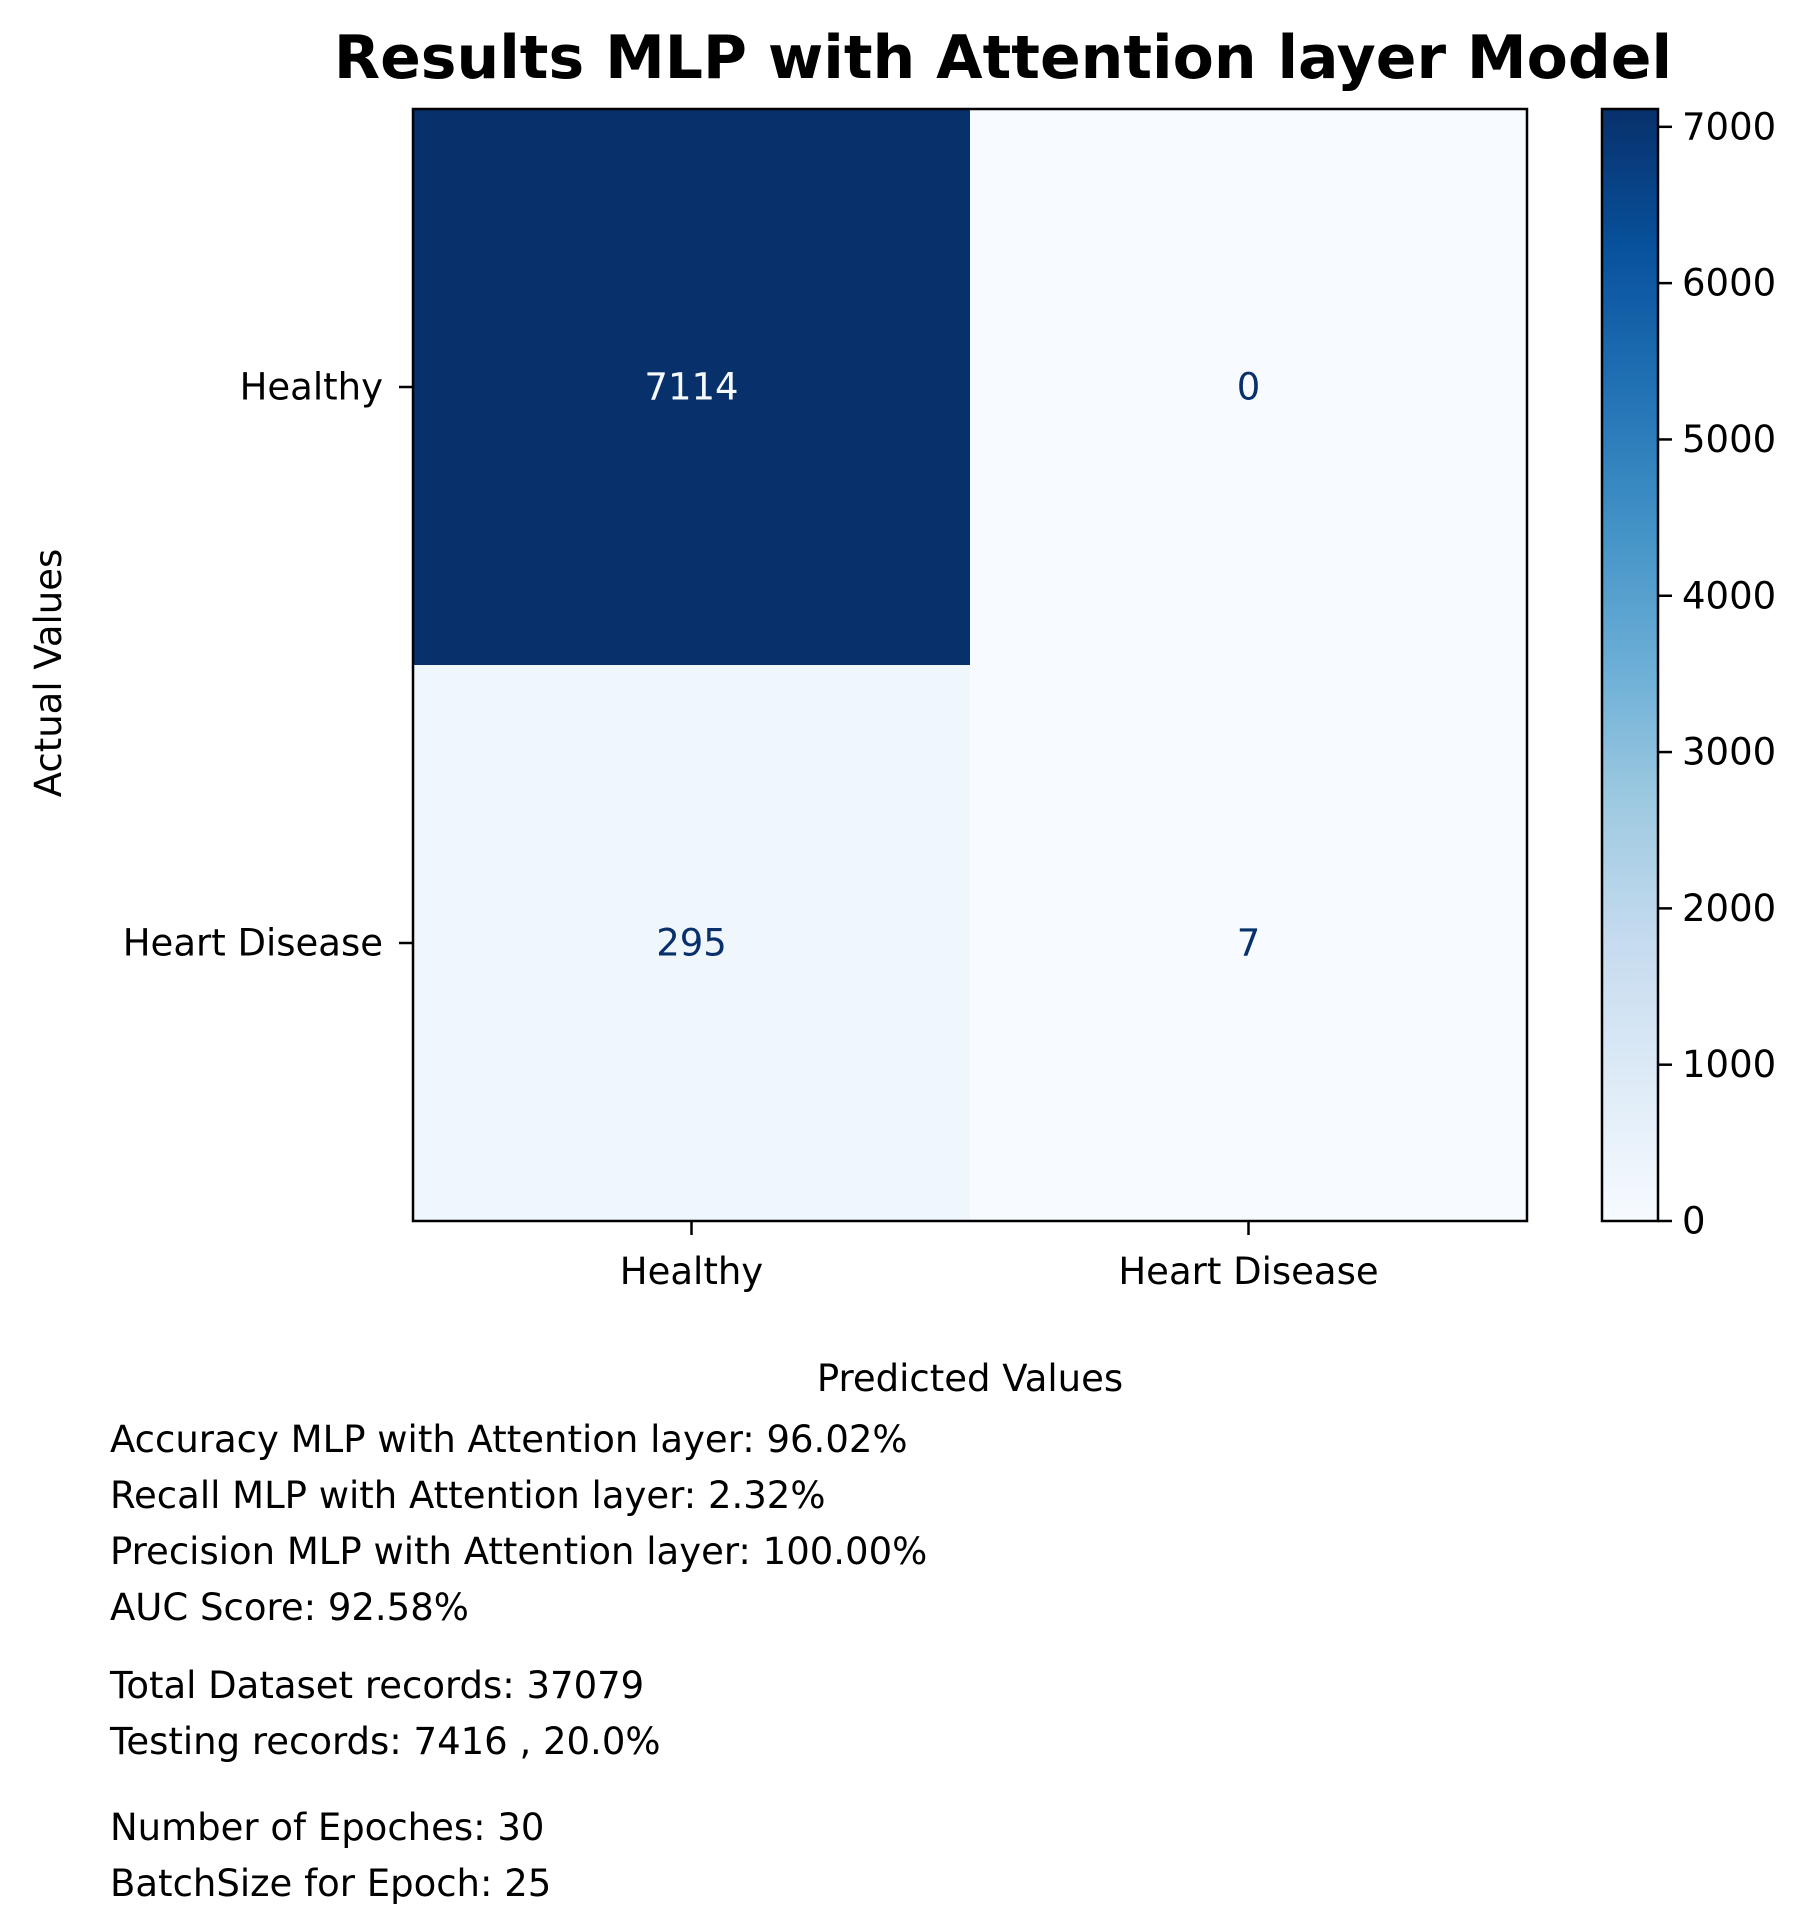  I want to click on total-records-text: Total Dataset records: 37079, so click(377, 1685).